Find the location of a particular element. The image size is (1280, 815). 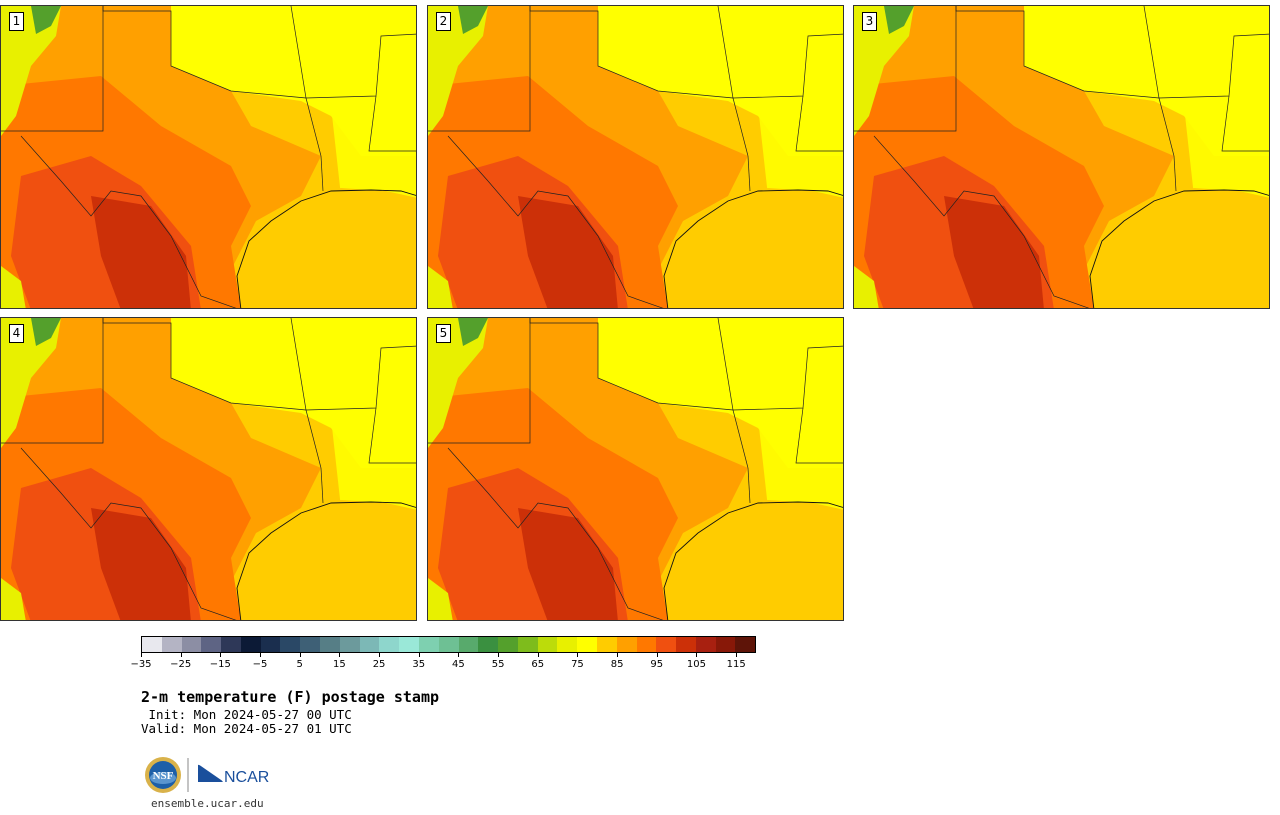

colorbar-tick-label: 5 is located at coordinates (299, 664).